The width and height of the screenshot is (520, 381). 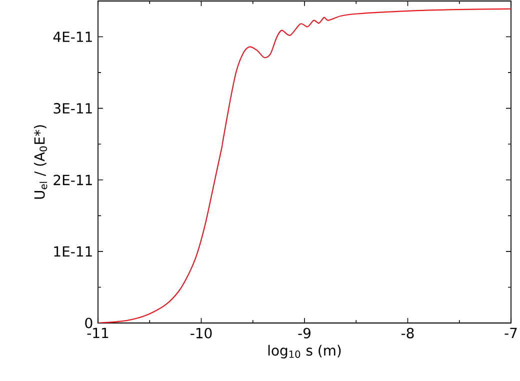 What do you see at coordinates (72, 37) in the screenshot?
I see `y-tick-label: 4E-11` at bounding box center [72, 37].